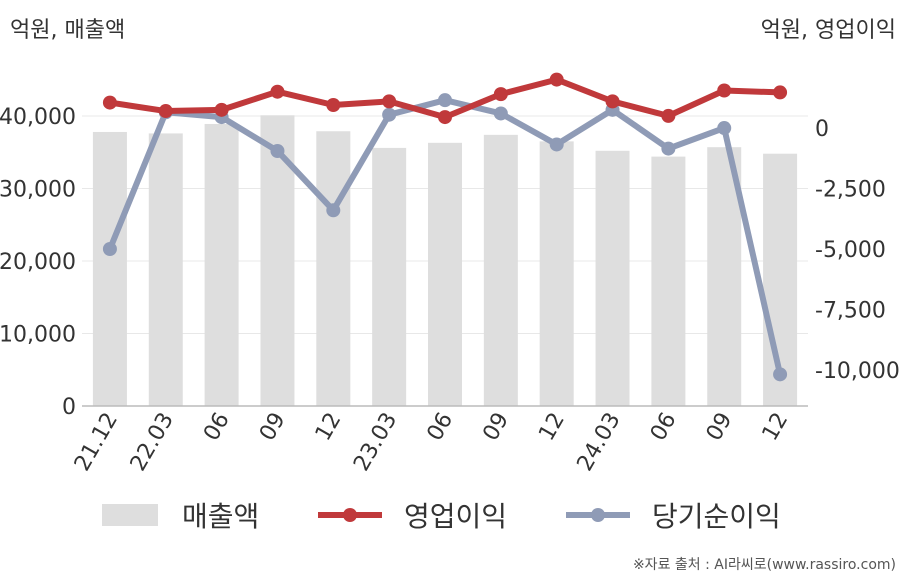 The image size is (908, 580). What do you see at coordinates (850, 250) in the screenshot?
I see `right-tick-label: -5,000` at bounding box center [850, 250].